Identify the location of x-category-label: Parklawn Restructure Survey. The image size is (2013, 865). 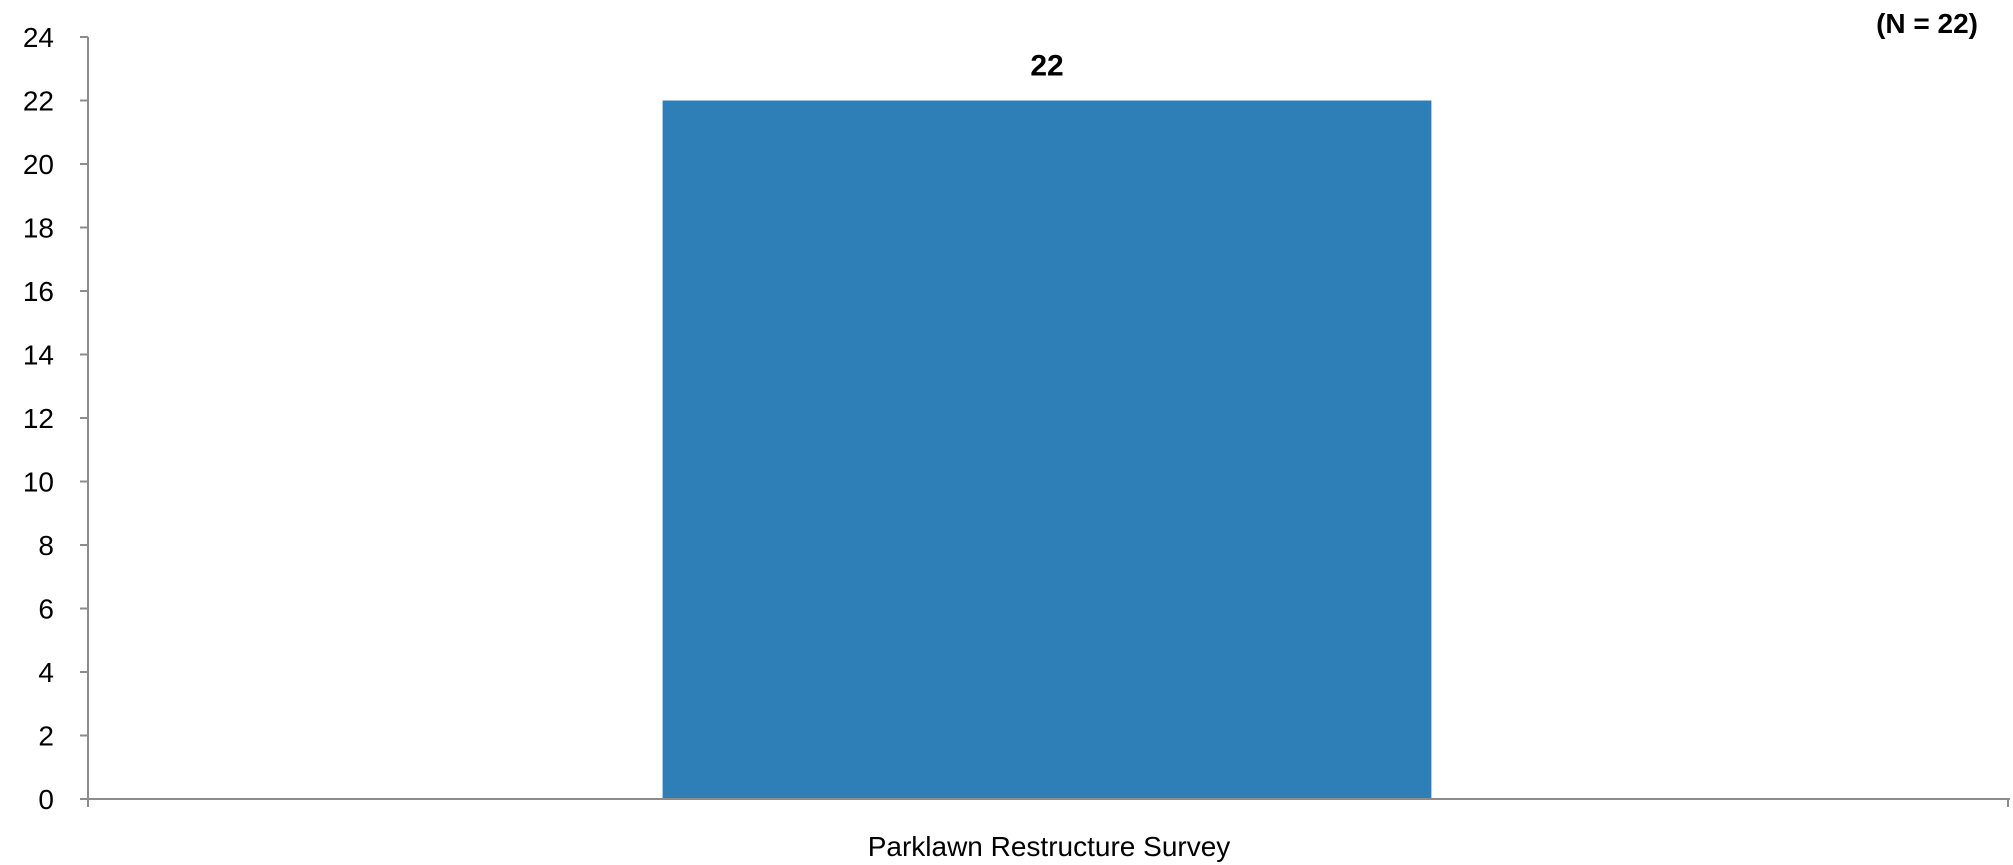
(1049, 846).